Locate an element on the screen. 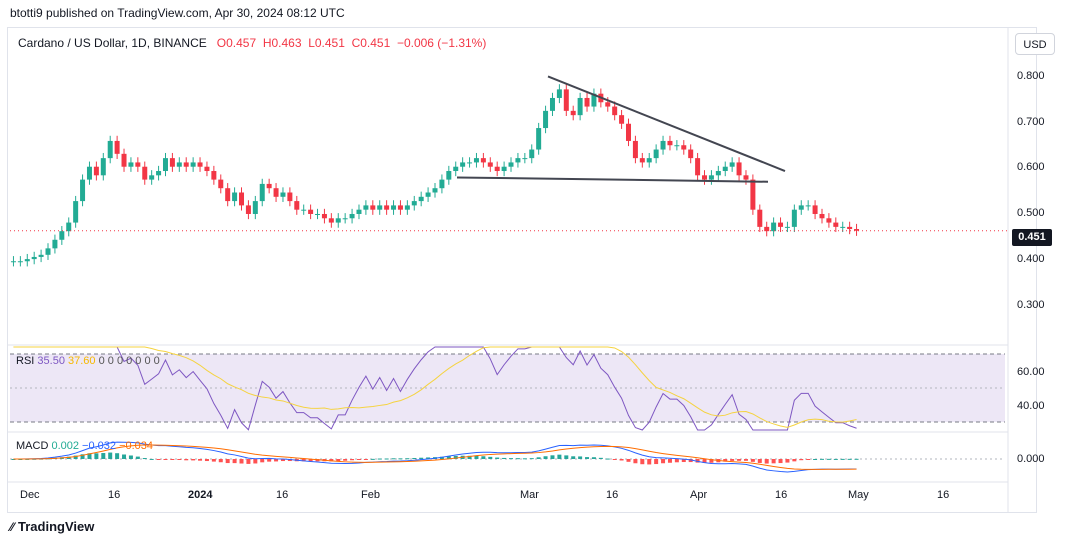 This screenshot has width=1074, height=545. symbol-label: Cardano / US Dollar, 1D, BINANCE is located at coordinates (112, 43).